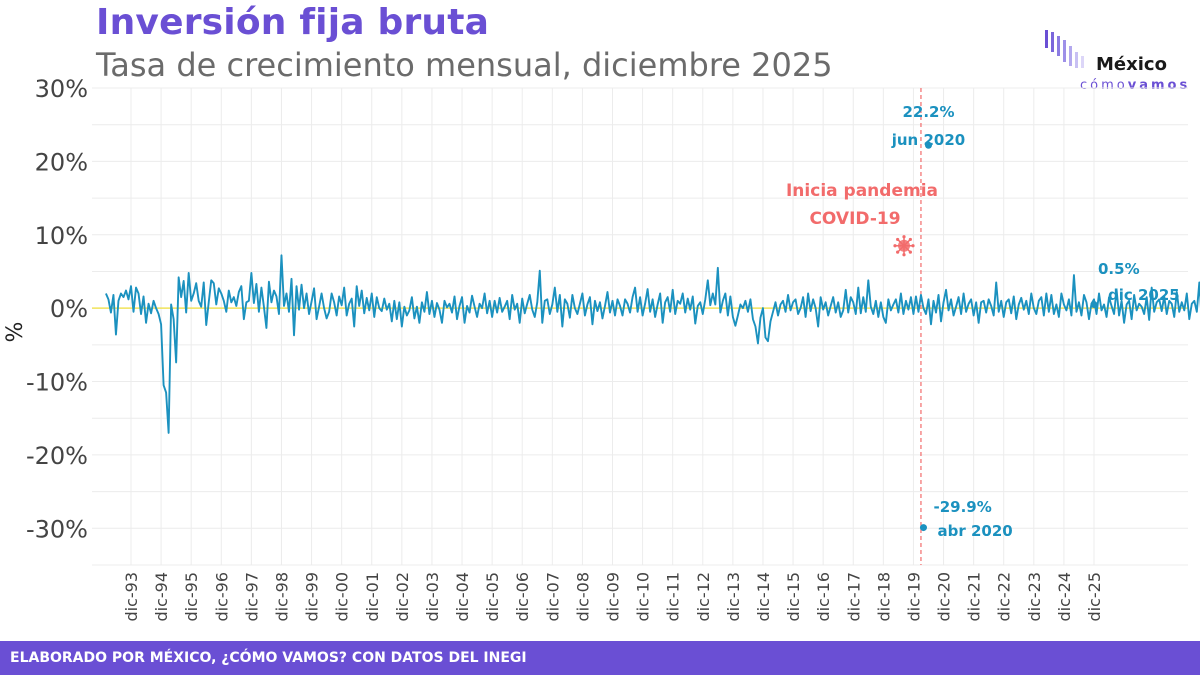 The height and width of the screenshot is (675, 1200). What do you see at coordinates (974, 597) in the screenshot?
I see `x-tick-label: dic-21` at bounding box center [974, 597].